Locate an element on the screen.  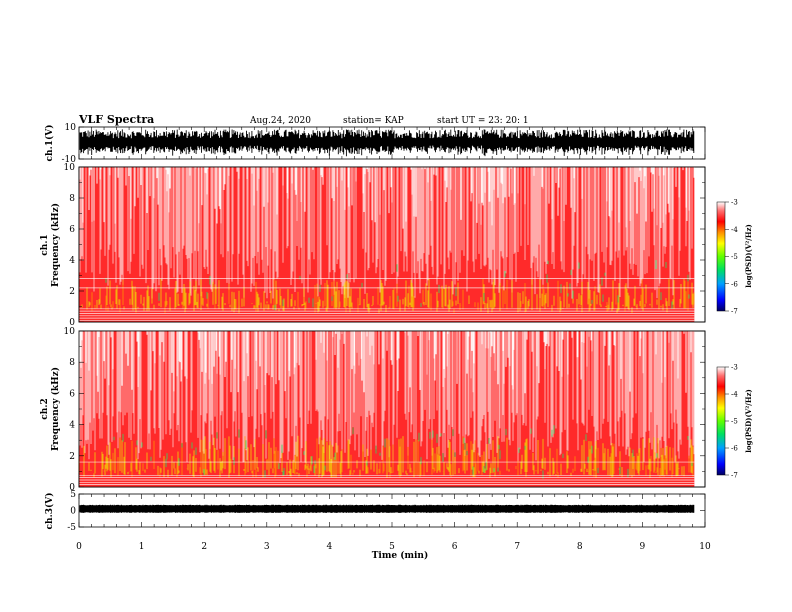
ch1-spectrogram-ytick-label: 4 is located at coordinates (72, 261).